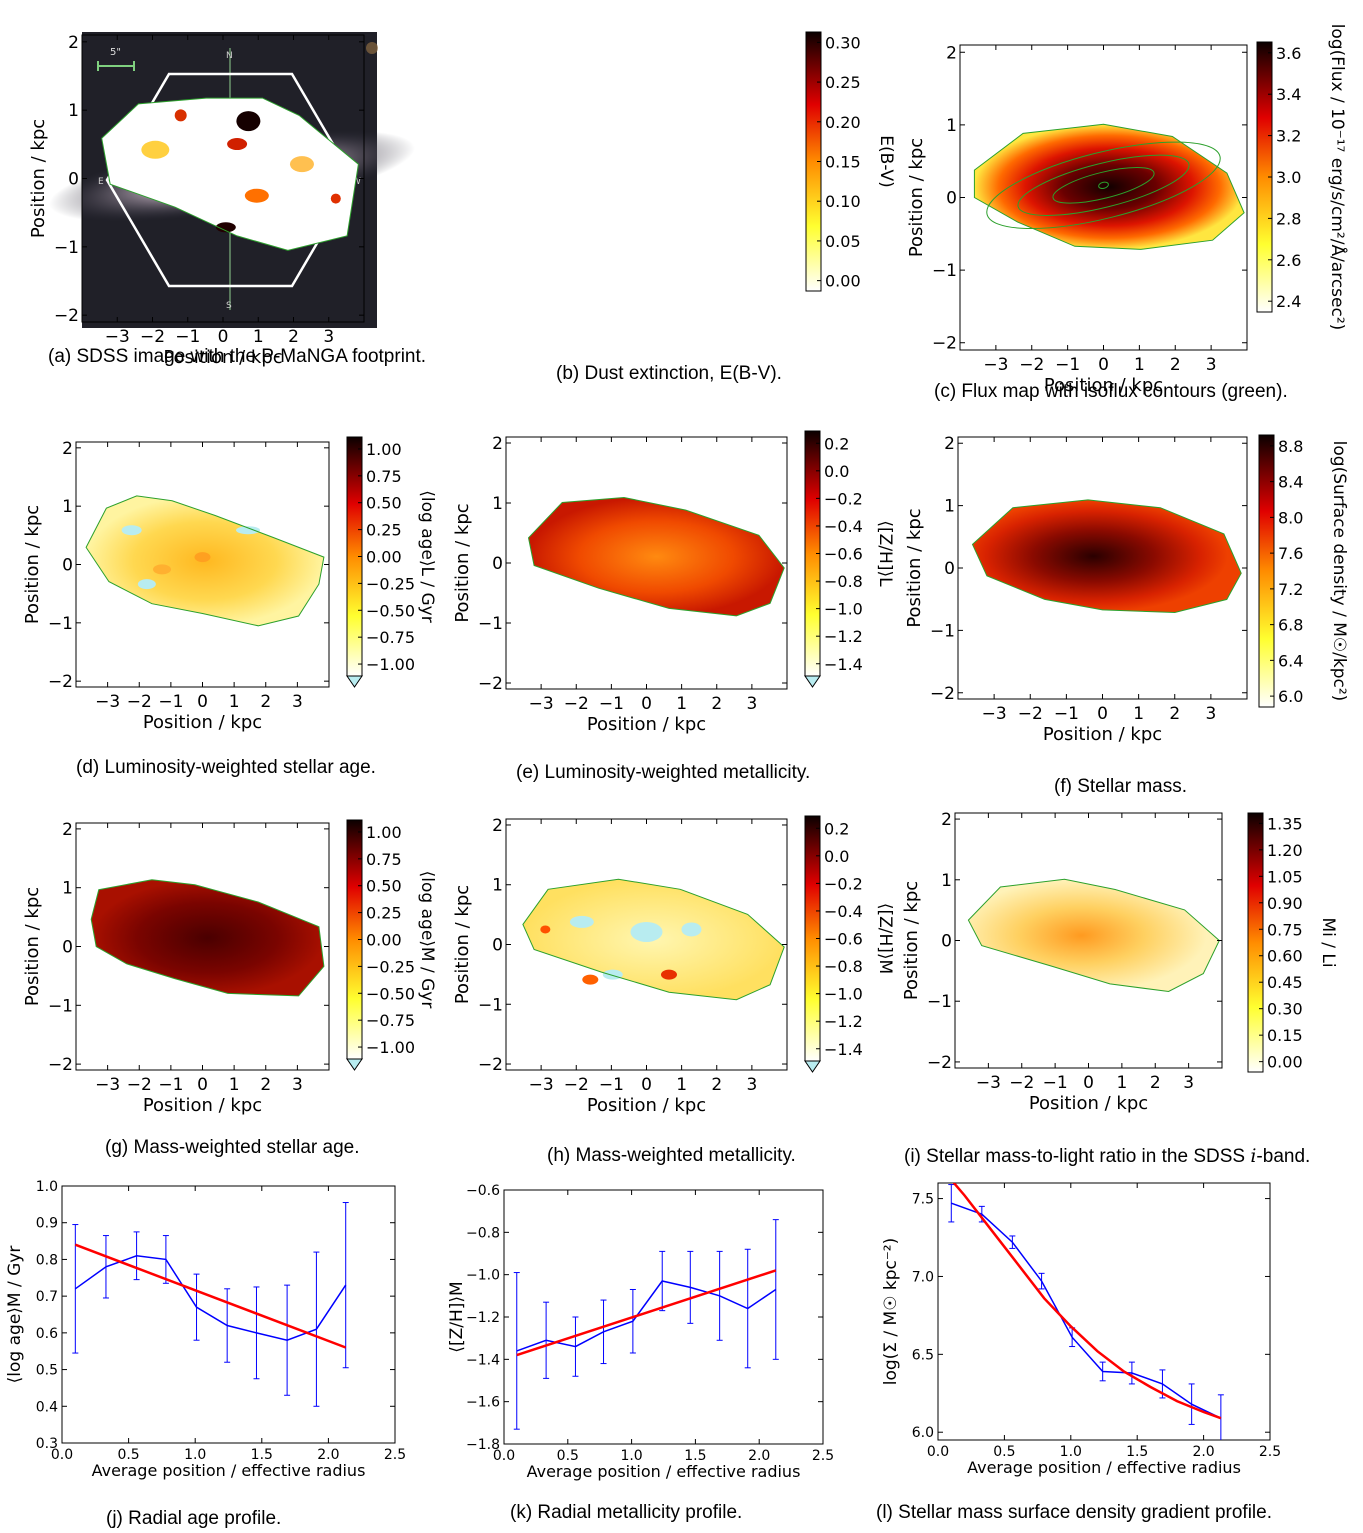 The height and width of the screenshot is (1533, 1363). What do you see at coordinates (390, 993) in the screenshot?
I see `colorbar-tick-label: −0.50` at bounding box center [390, 993].